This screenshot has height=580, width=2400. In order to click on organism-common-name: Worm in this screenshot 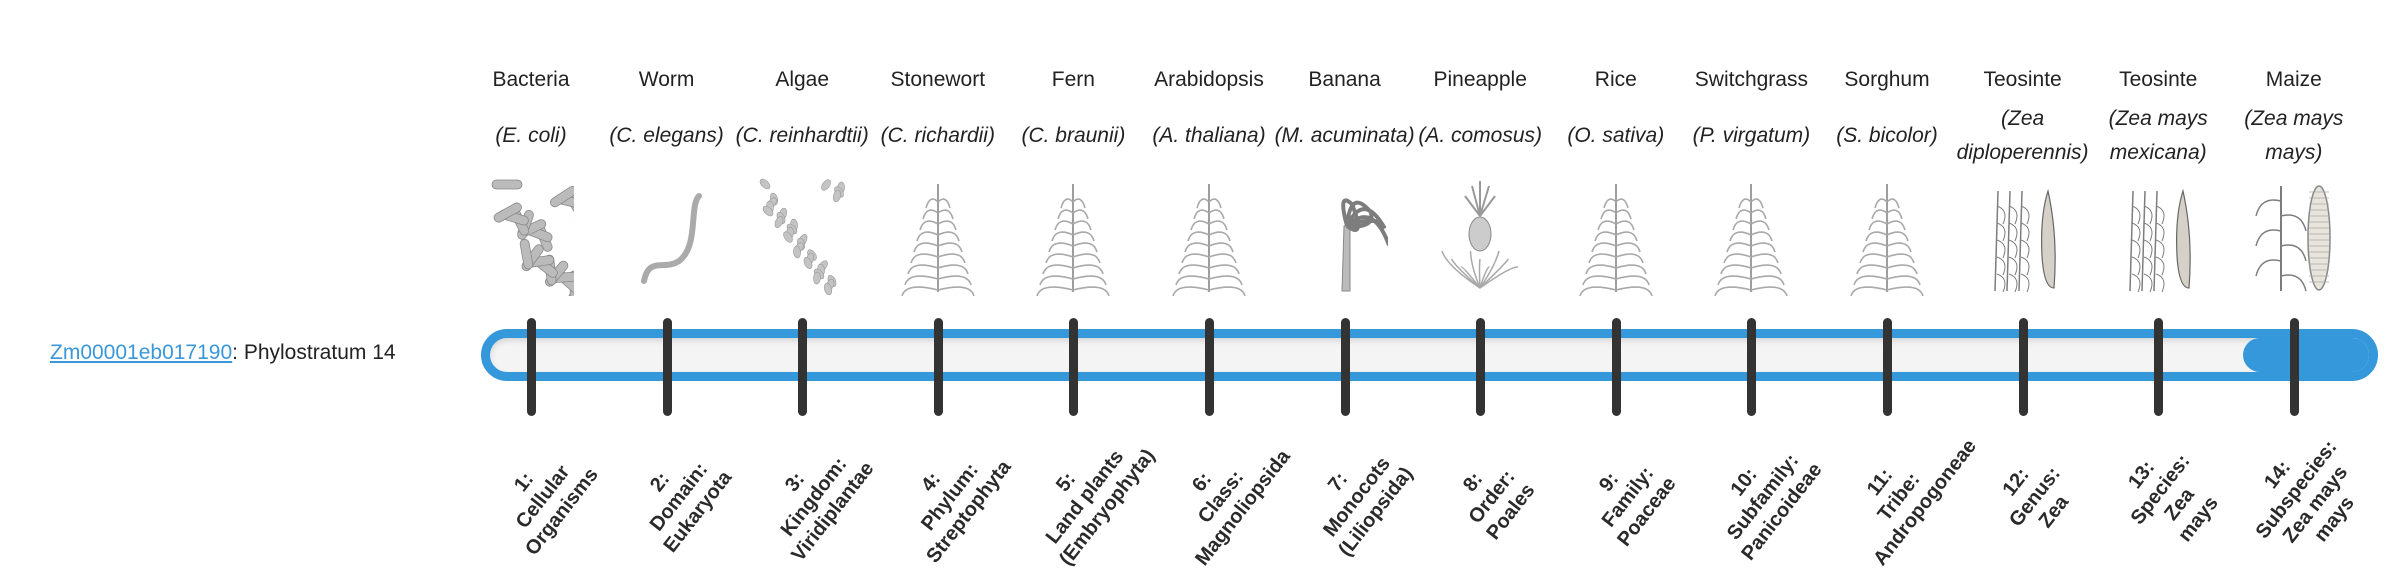, I will do `click(666, 79)`.